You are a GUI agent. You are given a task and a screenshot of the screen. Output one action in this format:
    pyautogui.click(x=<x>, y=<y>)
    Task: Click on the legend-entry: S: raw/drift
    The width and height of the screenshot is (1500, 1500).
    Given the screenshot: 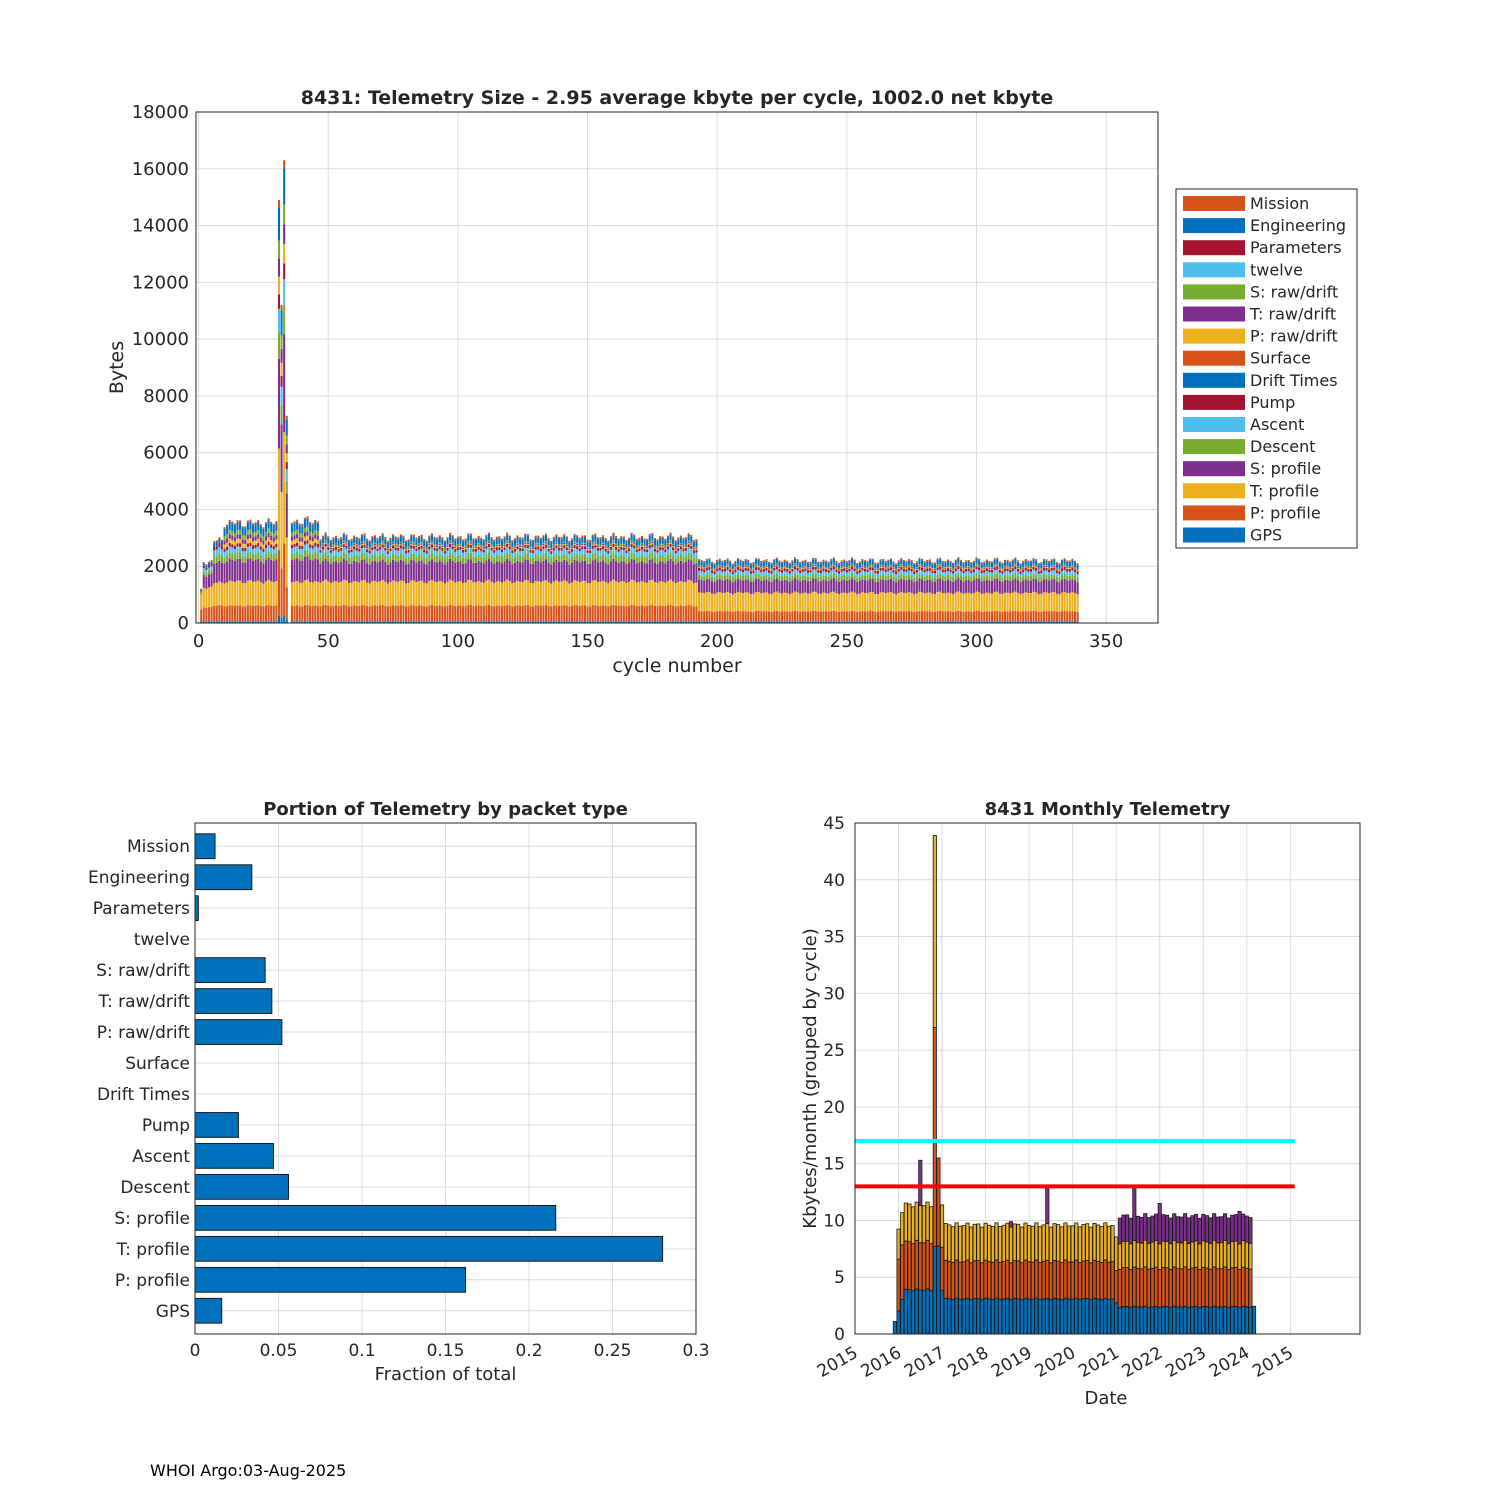 What is the action you would take?
    pyautogui.click(x=1294, y=291)
    